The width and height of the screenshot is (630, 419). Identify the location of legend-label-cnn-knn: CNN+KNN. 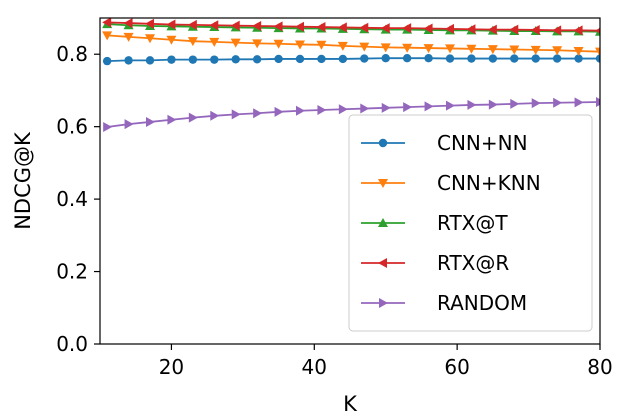
(489, 183).